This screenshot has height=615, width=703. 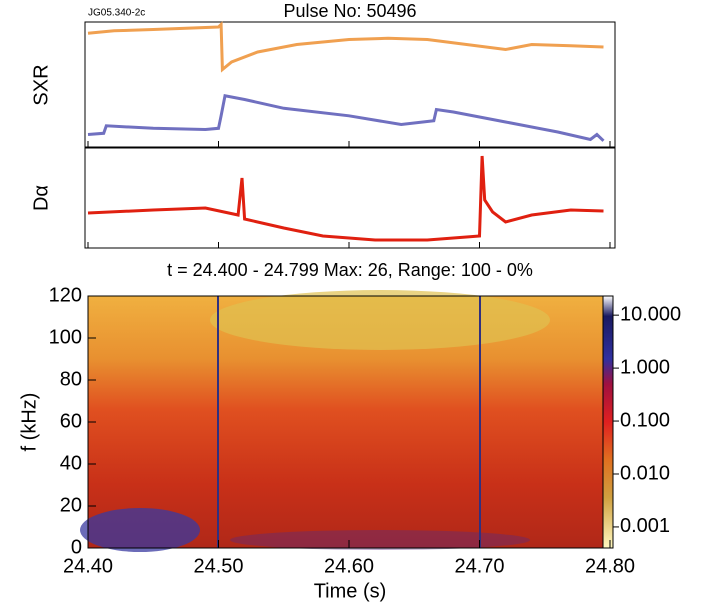 I want to click on x-axis-label: Time (s), so click(x=350, y=591).